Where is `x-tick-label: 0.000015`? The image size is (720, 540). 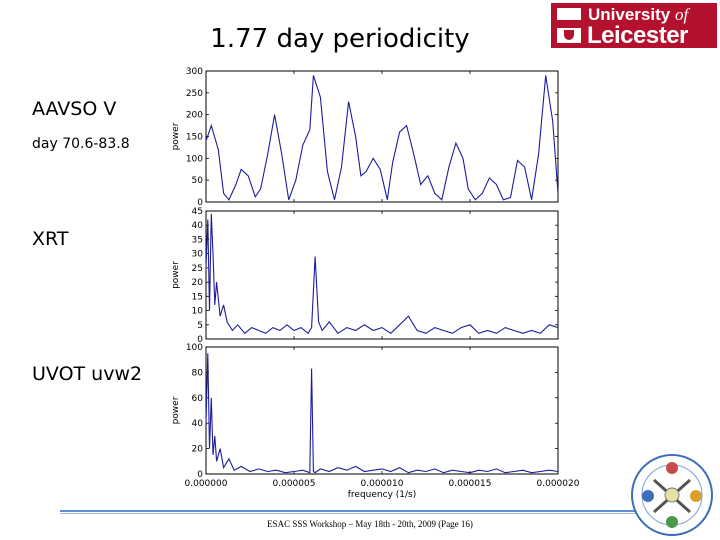 x-tick-label: 0.000015 is located at coordinates (470, 484).